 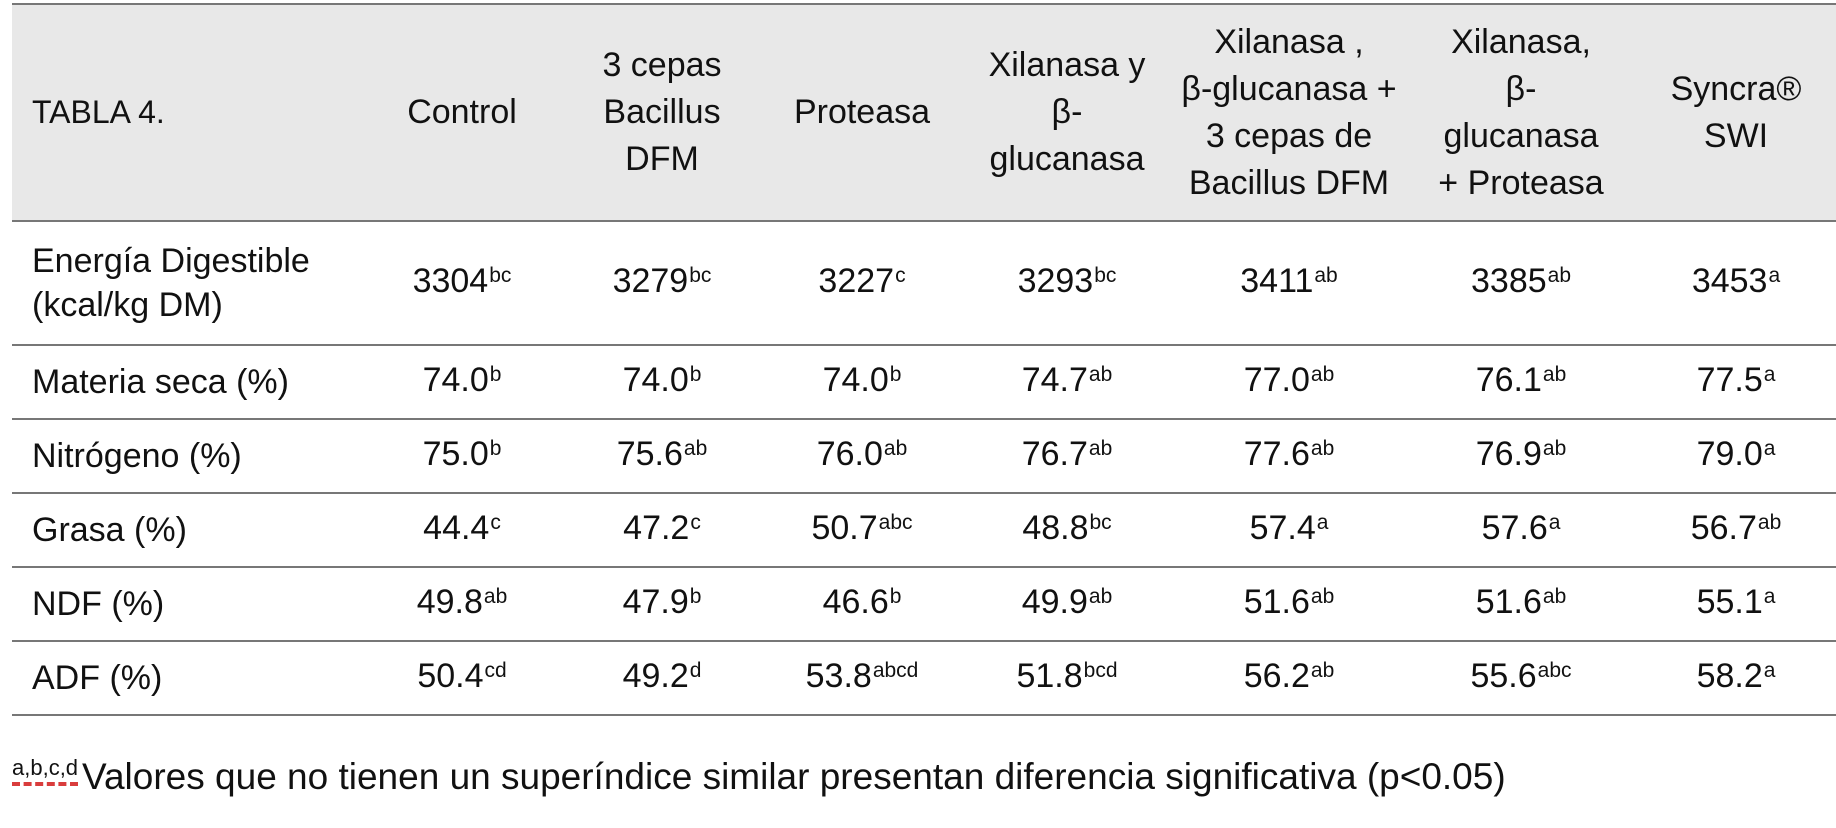 What do you see at coordinates (1729, 601) in the screenshot?
I see `cell-value: 55.1` at bounding box center [1729, 601].